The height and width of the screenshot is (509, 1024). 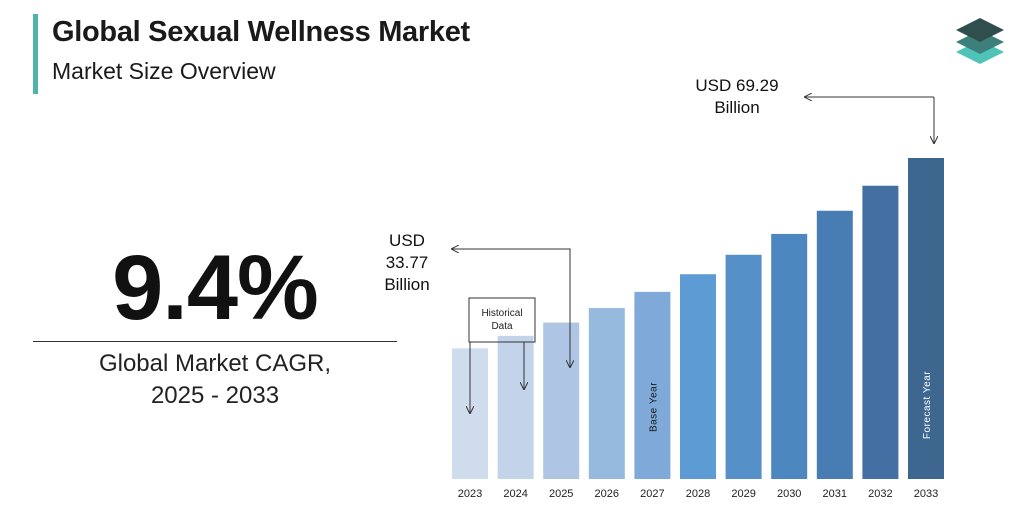 I want to click on logo-layer-top, so click(x=980, y=30).